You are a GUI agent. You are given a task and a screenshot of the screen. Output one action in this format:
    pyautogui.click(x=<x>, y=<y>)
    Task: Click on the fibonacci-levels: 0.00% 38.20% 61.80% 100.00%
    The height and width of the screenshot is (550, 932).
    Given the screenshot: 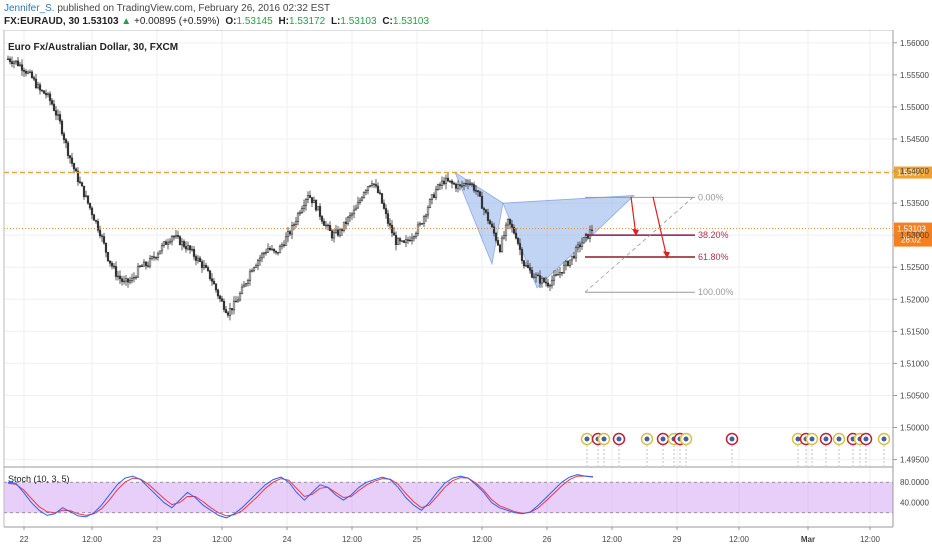 What is the action you would take?
    pyautogui.click(x=659, y=244)
    